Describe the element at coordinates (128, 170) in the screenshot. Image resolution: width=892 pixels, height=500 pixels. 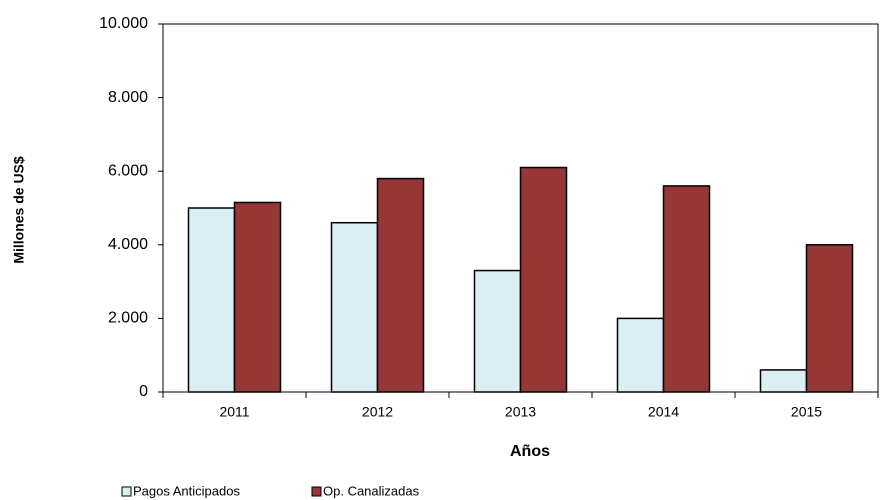
I see `y-tick-label: 6.000` at that location.